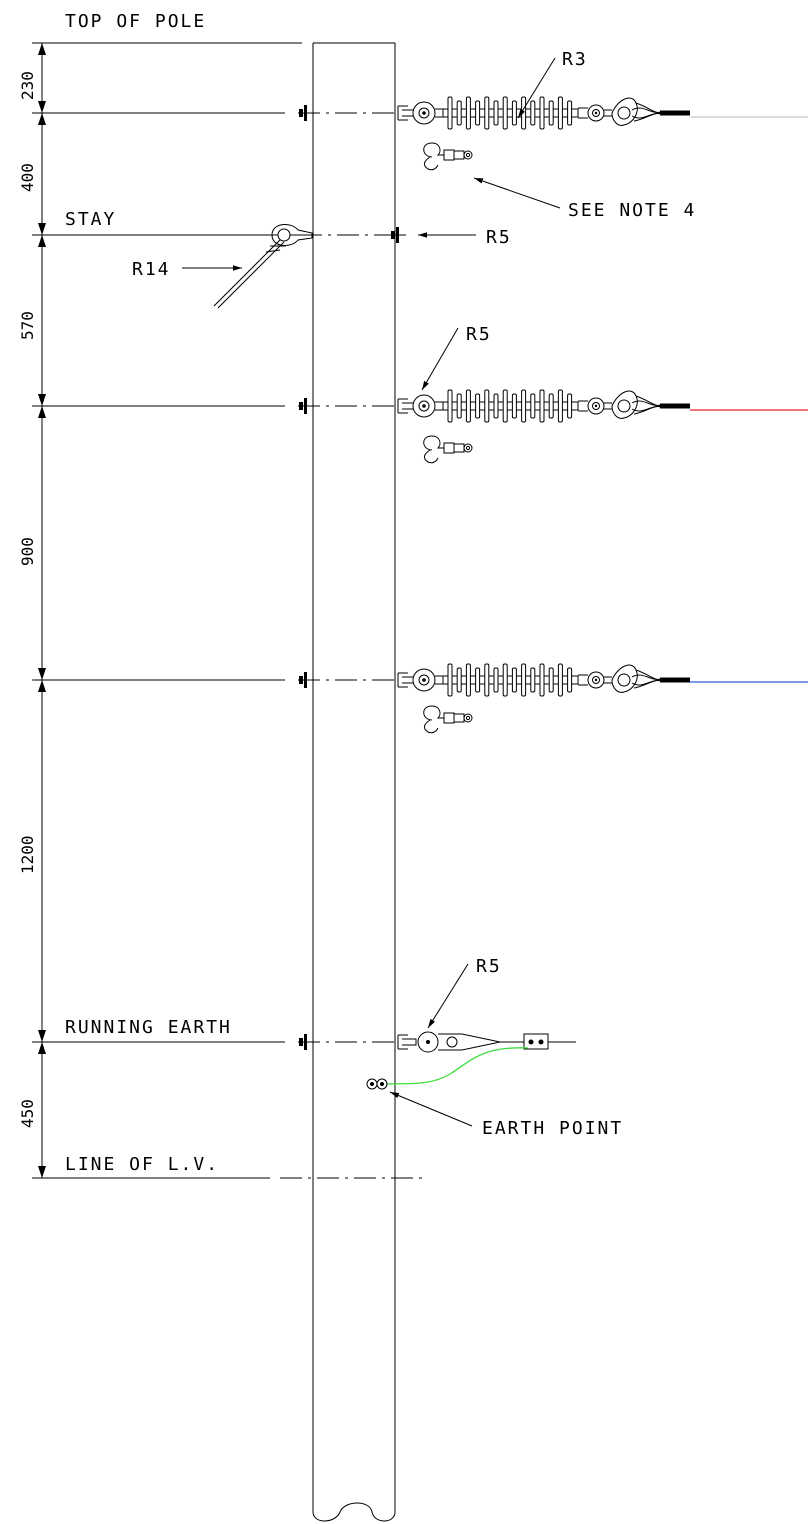 The height and width of the screenshot is (1524, 808). I want to click on stay-label: STAY, so click(90, 219).